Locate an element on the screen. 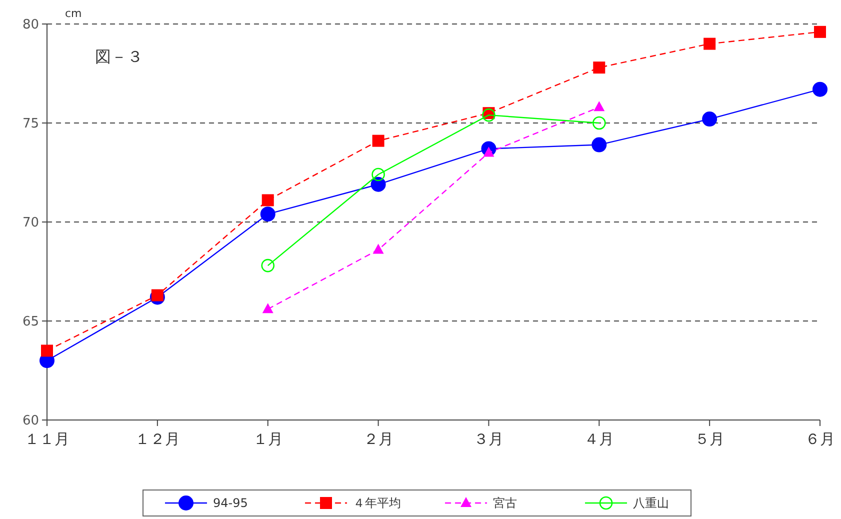  legend-label: 宮古 is located at coordinates (505, 503).